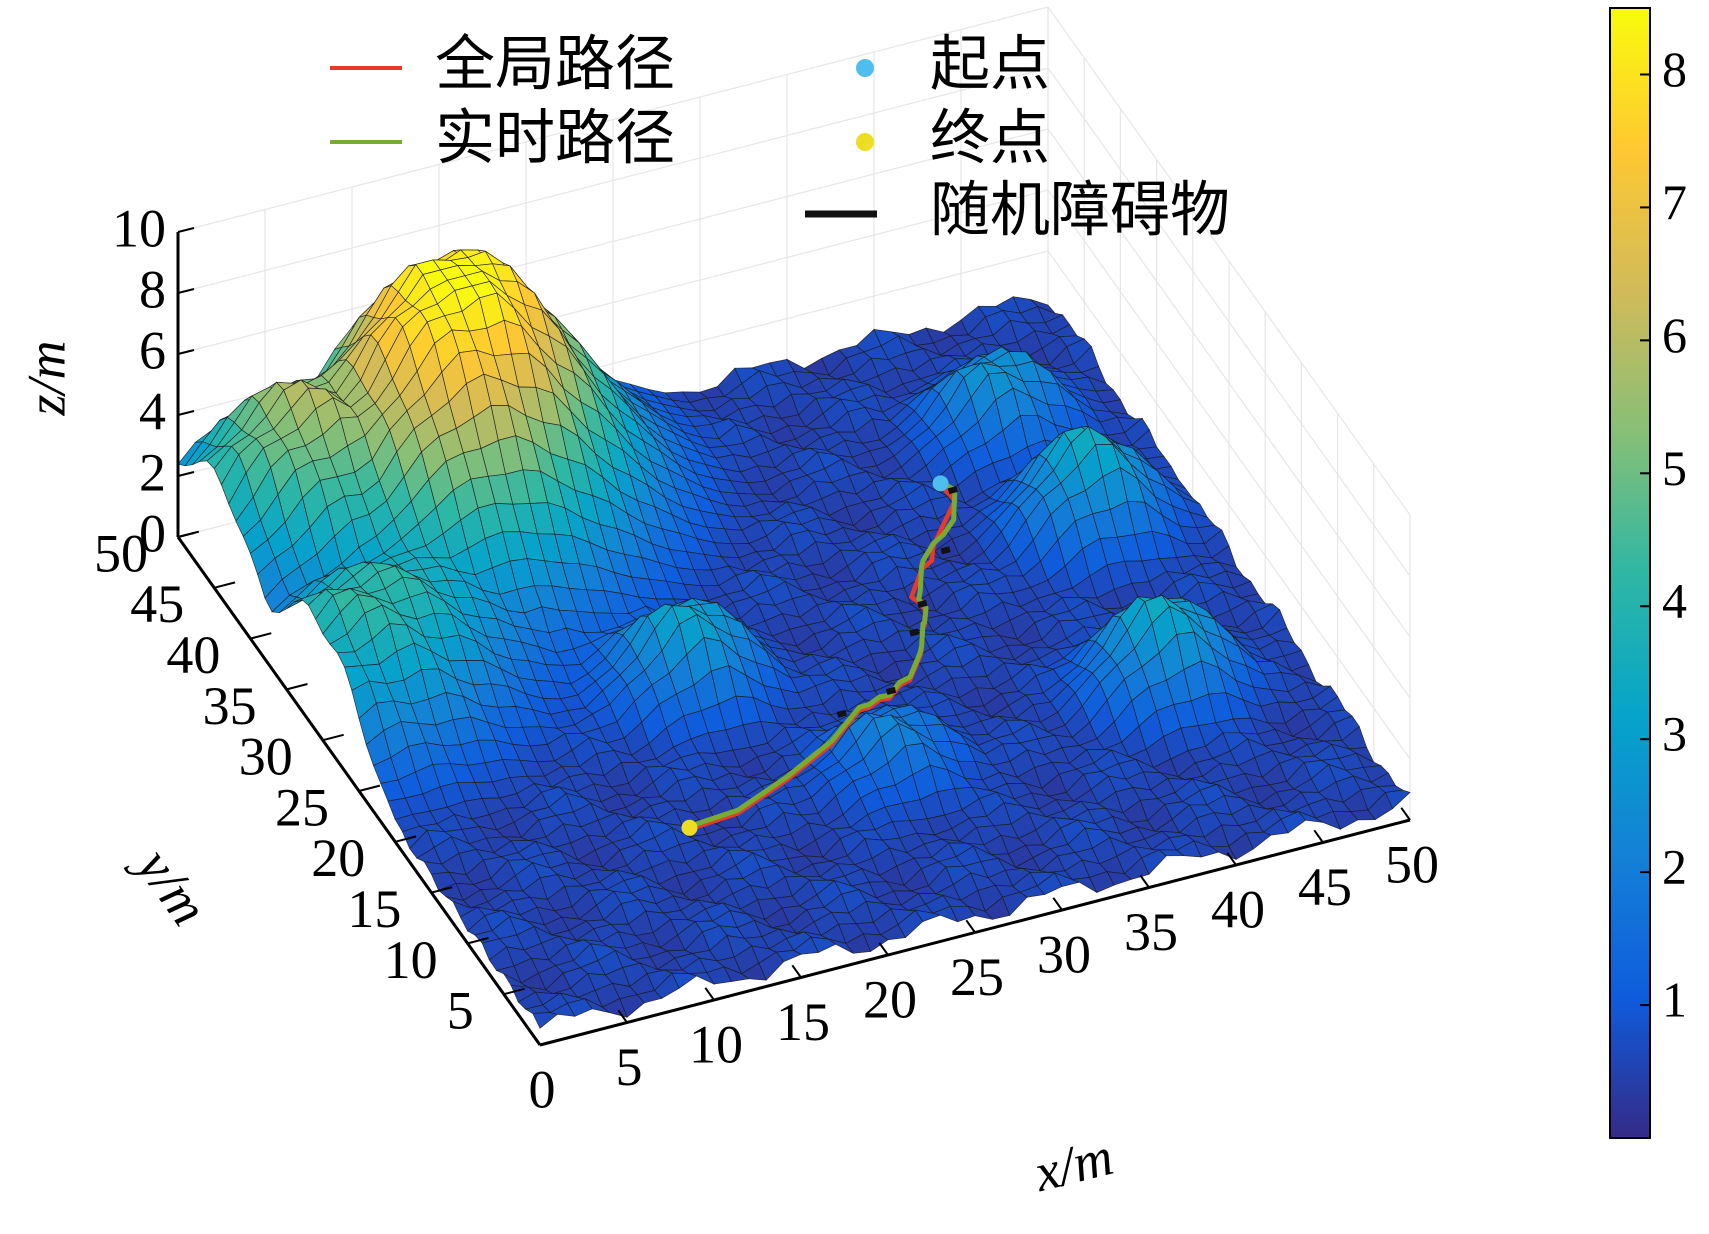 The width and height of the screenshot is (1709, 1234). I want to click on z-tick-label: 10, so click(139, 228).